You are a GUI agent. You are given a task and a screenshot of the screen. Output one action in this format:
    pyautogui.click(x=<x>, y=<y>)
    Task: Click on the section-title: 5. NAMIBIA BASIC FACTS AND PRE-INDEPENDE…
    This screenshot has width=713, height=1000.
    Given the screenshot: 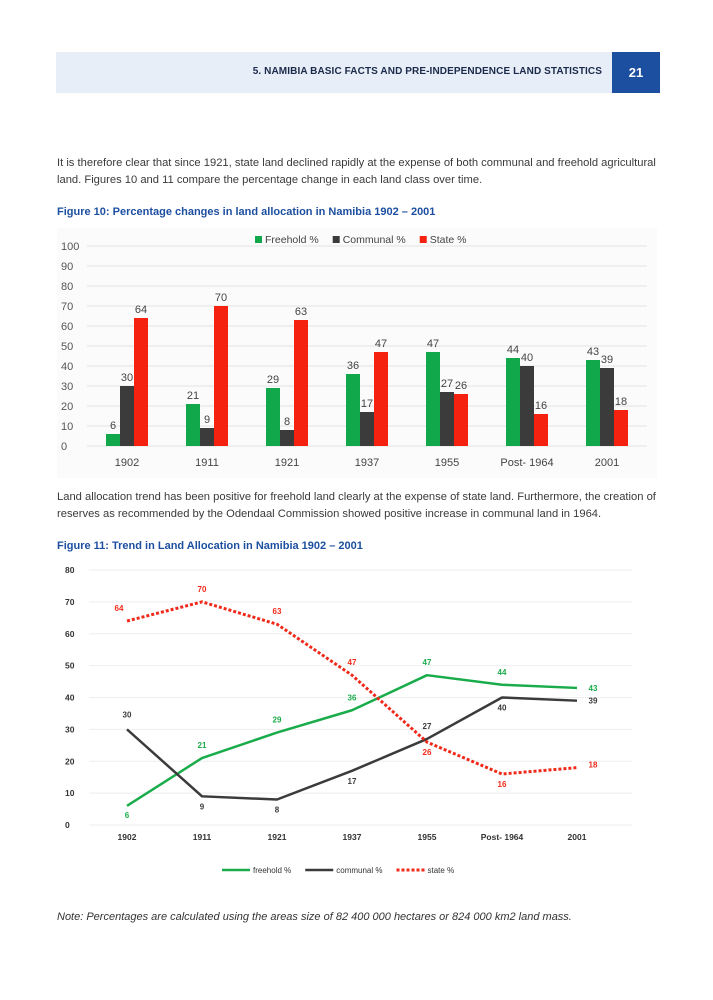 What is the action you would take?
    pyautogui.click(x=427, y=71)
    